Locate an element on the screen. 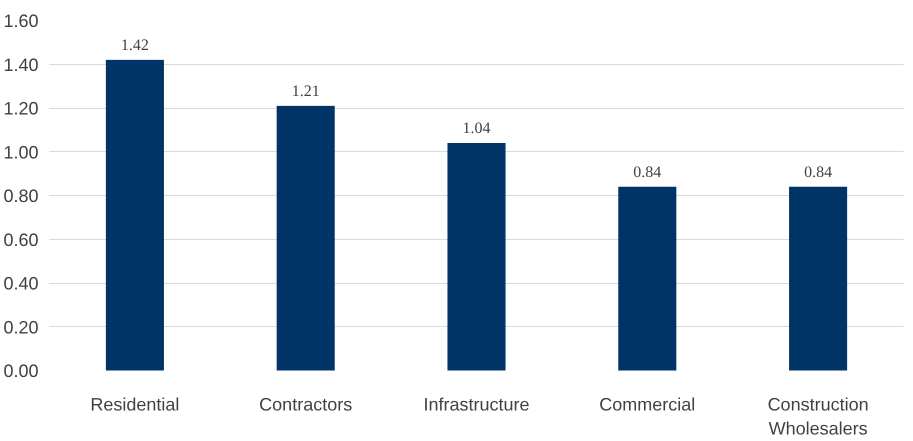  y-tick-label: 1.00 is located at coordinates (21, 152).